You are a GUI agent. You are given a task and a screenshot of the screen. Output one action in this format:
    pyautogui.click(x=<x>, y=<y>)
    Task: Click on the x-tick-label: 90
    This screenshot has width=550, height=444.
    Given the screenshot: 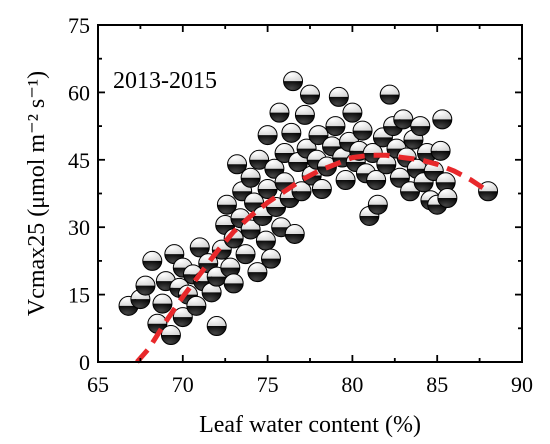 What is the action you would take?
    pyautogui.click(x=522, y=384)
    